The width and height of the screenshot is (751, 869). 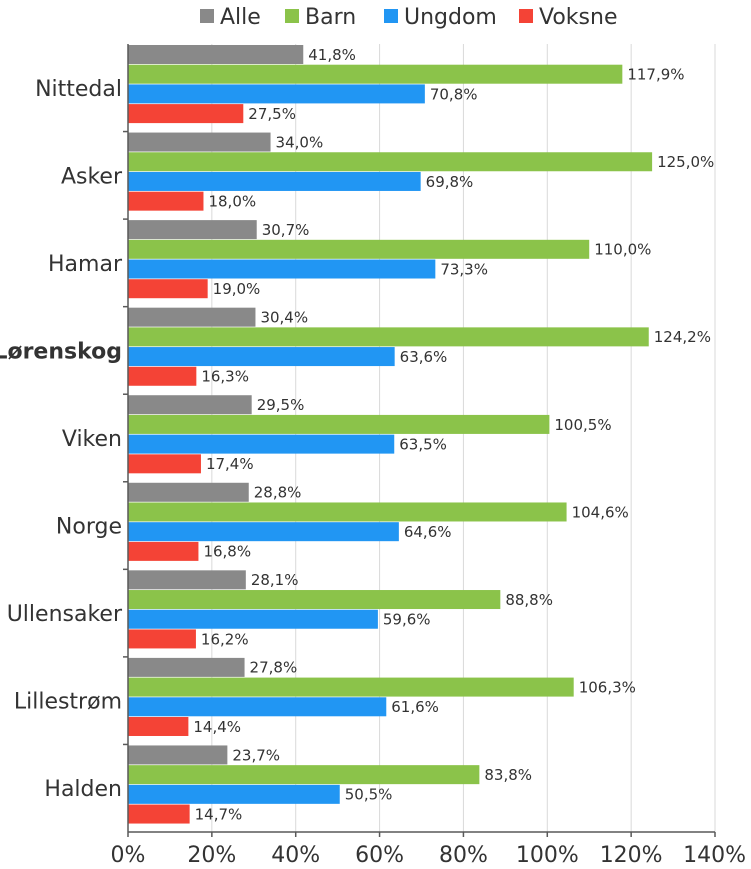 What do you see at coordinates (192, 230) in the screenshot?
I see `bar-hamar-alle` at bounding box center [192, 230].